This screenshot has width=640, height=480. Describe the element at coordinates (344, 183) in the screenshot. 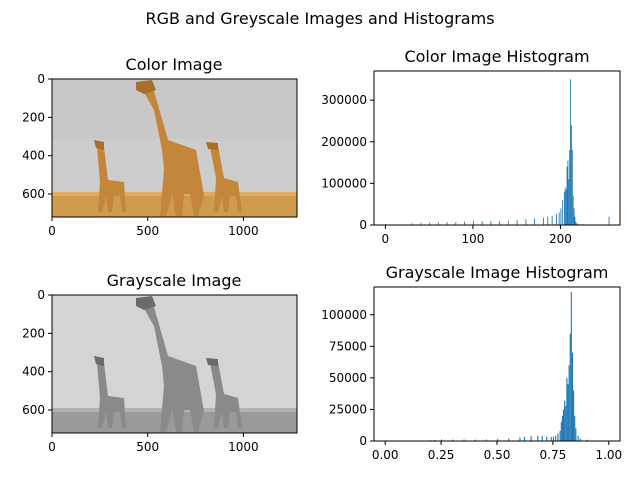

I see `color-histogram-ytick-label: 100000` at that location.